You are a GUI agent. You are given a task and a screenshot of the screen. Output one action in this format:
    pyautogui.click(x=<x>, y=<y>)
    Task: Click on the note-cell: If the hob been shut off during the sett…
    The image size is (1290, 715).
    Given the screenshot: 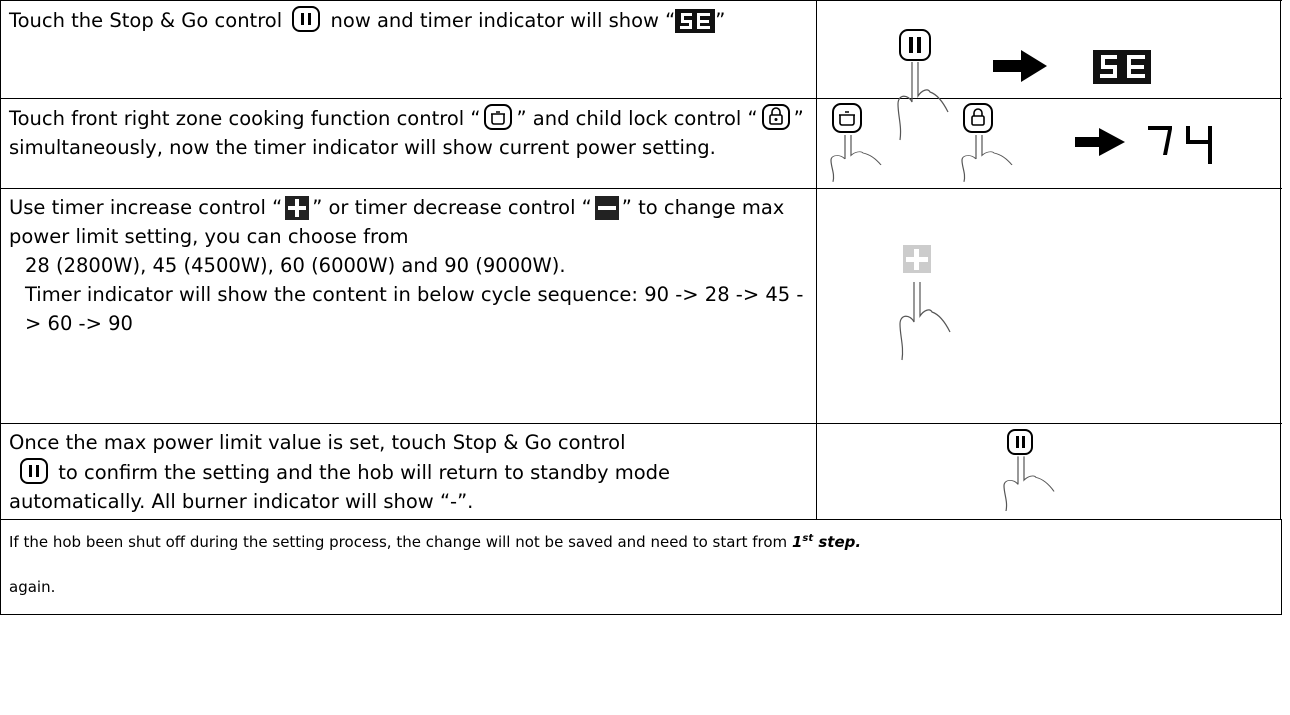 What is the action you would take?
    pyautogui.click(x=641, y=567)
    